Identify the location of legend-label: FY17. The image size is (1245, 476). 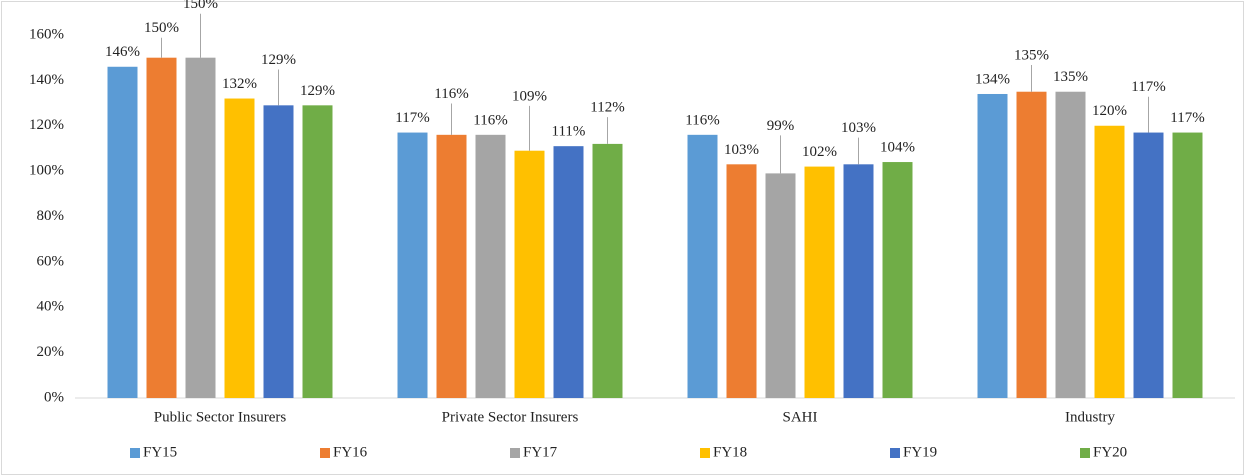
(540, 452).